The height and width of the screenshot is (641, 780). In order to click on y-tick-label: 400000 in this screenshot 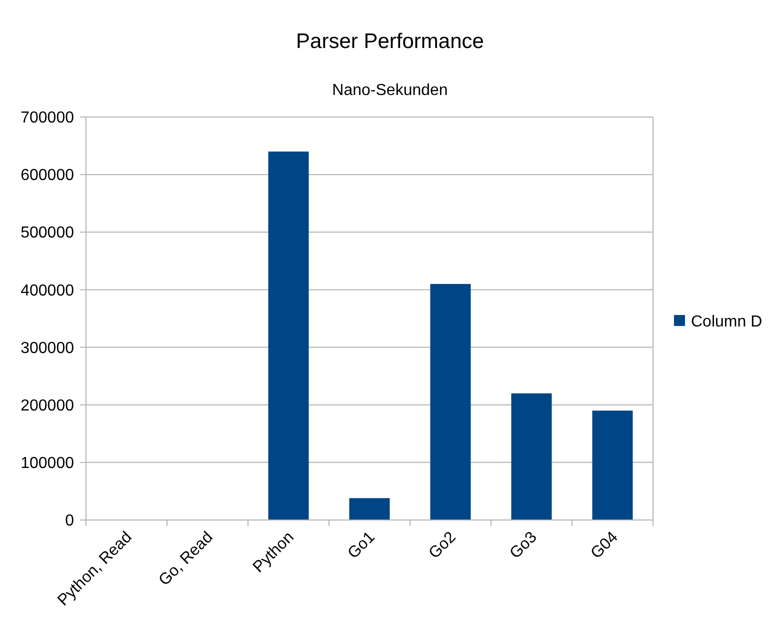, I will do `click(47, 291)`.